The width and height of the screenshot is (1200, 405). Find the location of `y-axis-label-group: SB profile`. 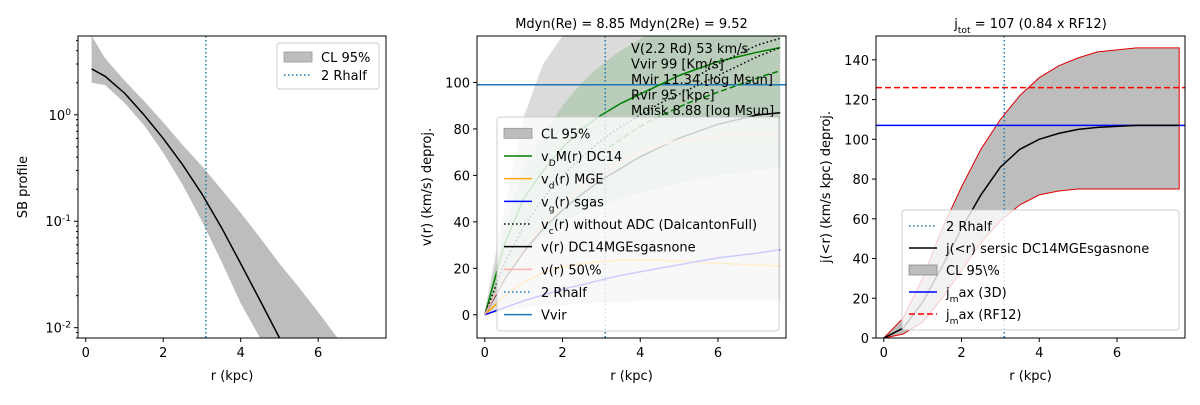

y-axis-label-group: SB profile is located at coordinates (23, 187).